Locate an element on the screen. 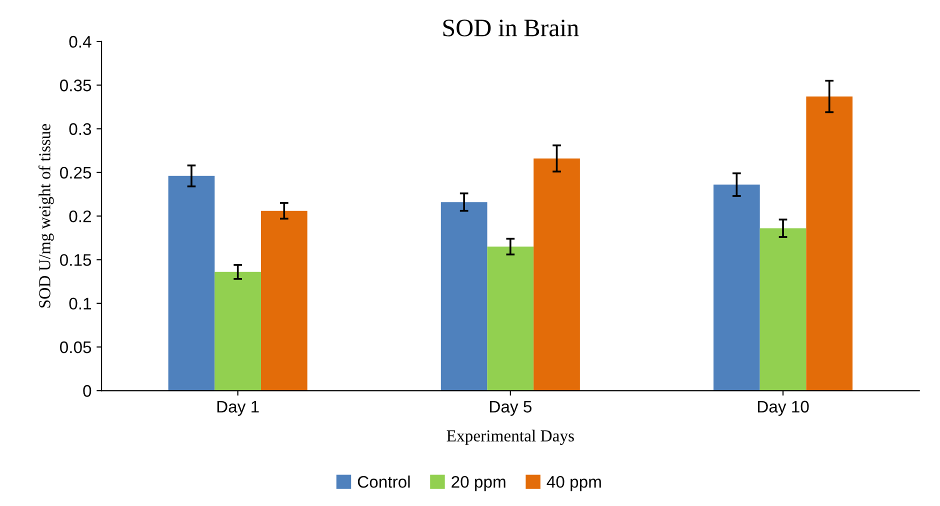 Image resolution: width=940 pixels, height=506 pixels. x-tick-label: Day 1 is located at coordinates (238, 408).